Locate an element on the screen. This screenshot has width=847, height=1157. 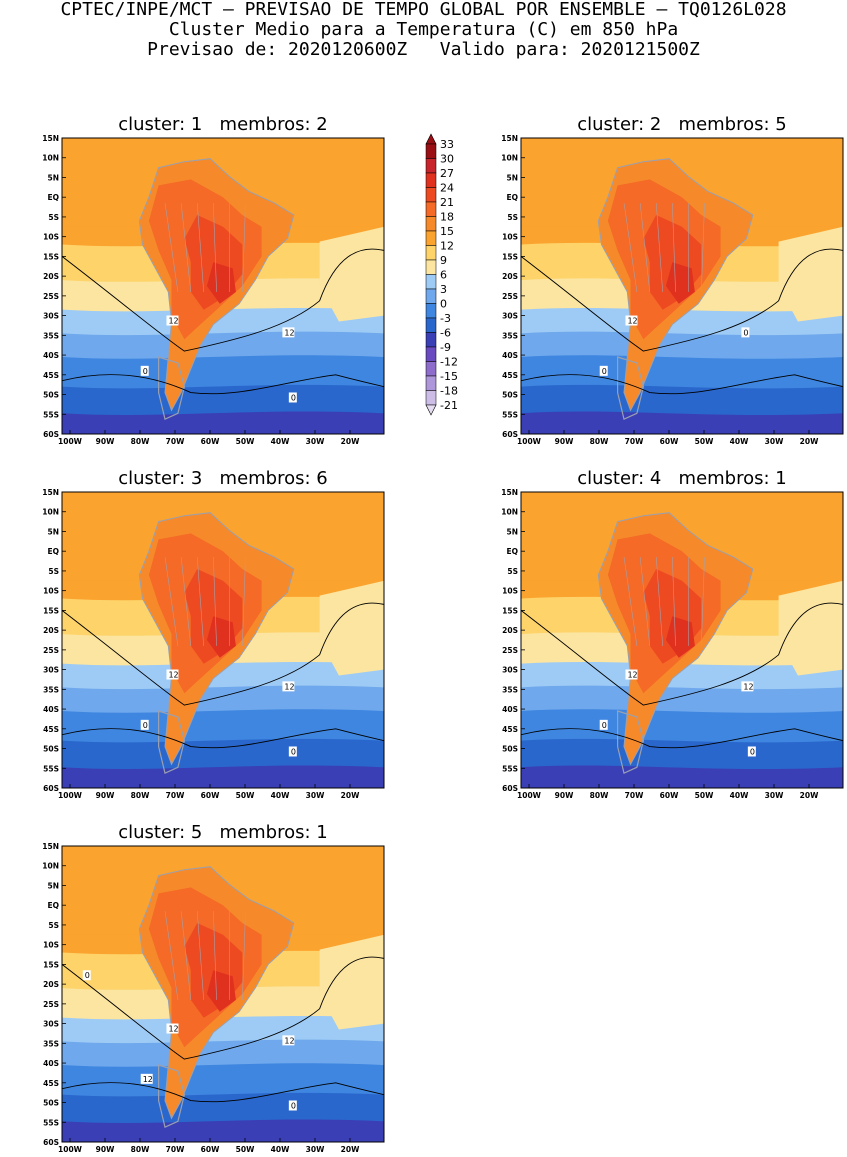
lat-label: 15N is located at coordinates (50, 138).